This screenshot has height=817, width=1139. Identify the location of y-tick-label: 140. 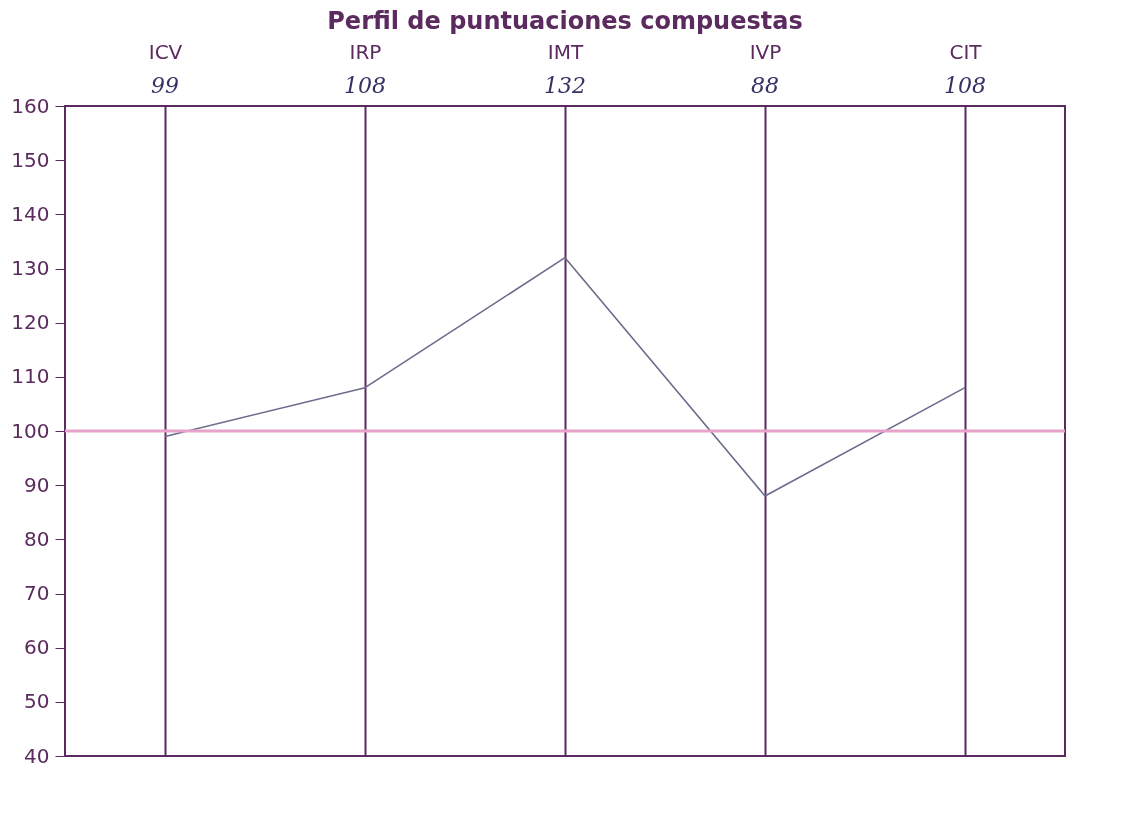
(30, 213).